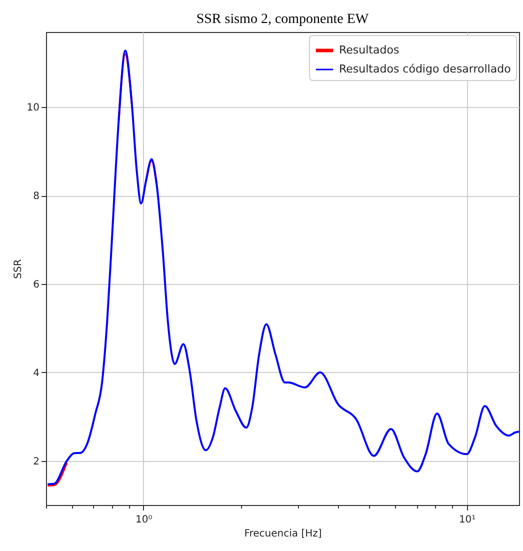 The image size is (523, 551). What do you see at coordinates (467, 520) in the screenshot?
I see `x-tick-label: 10¹` at bounding box center [467, 520].